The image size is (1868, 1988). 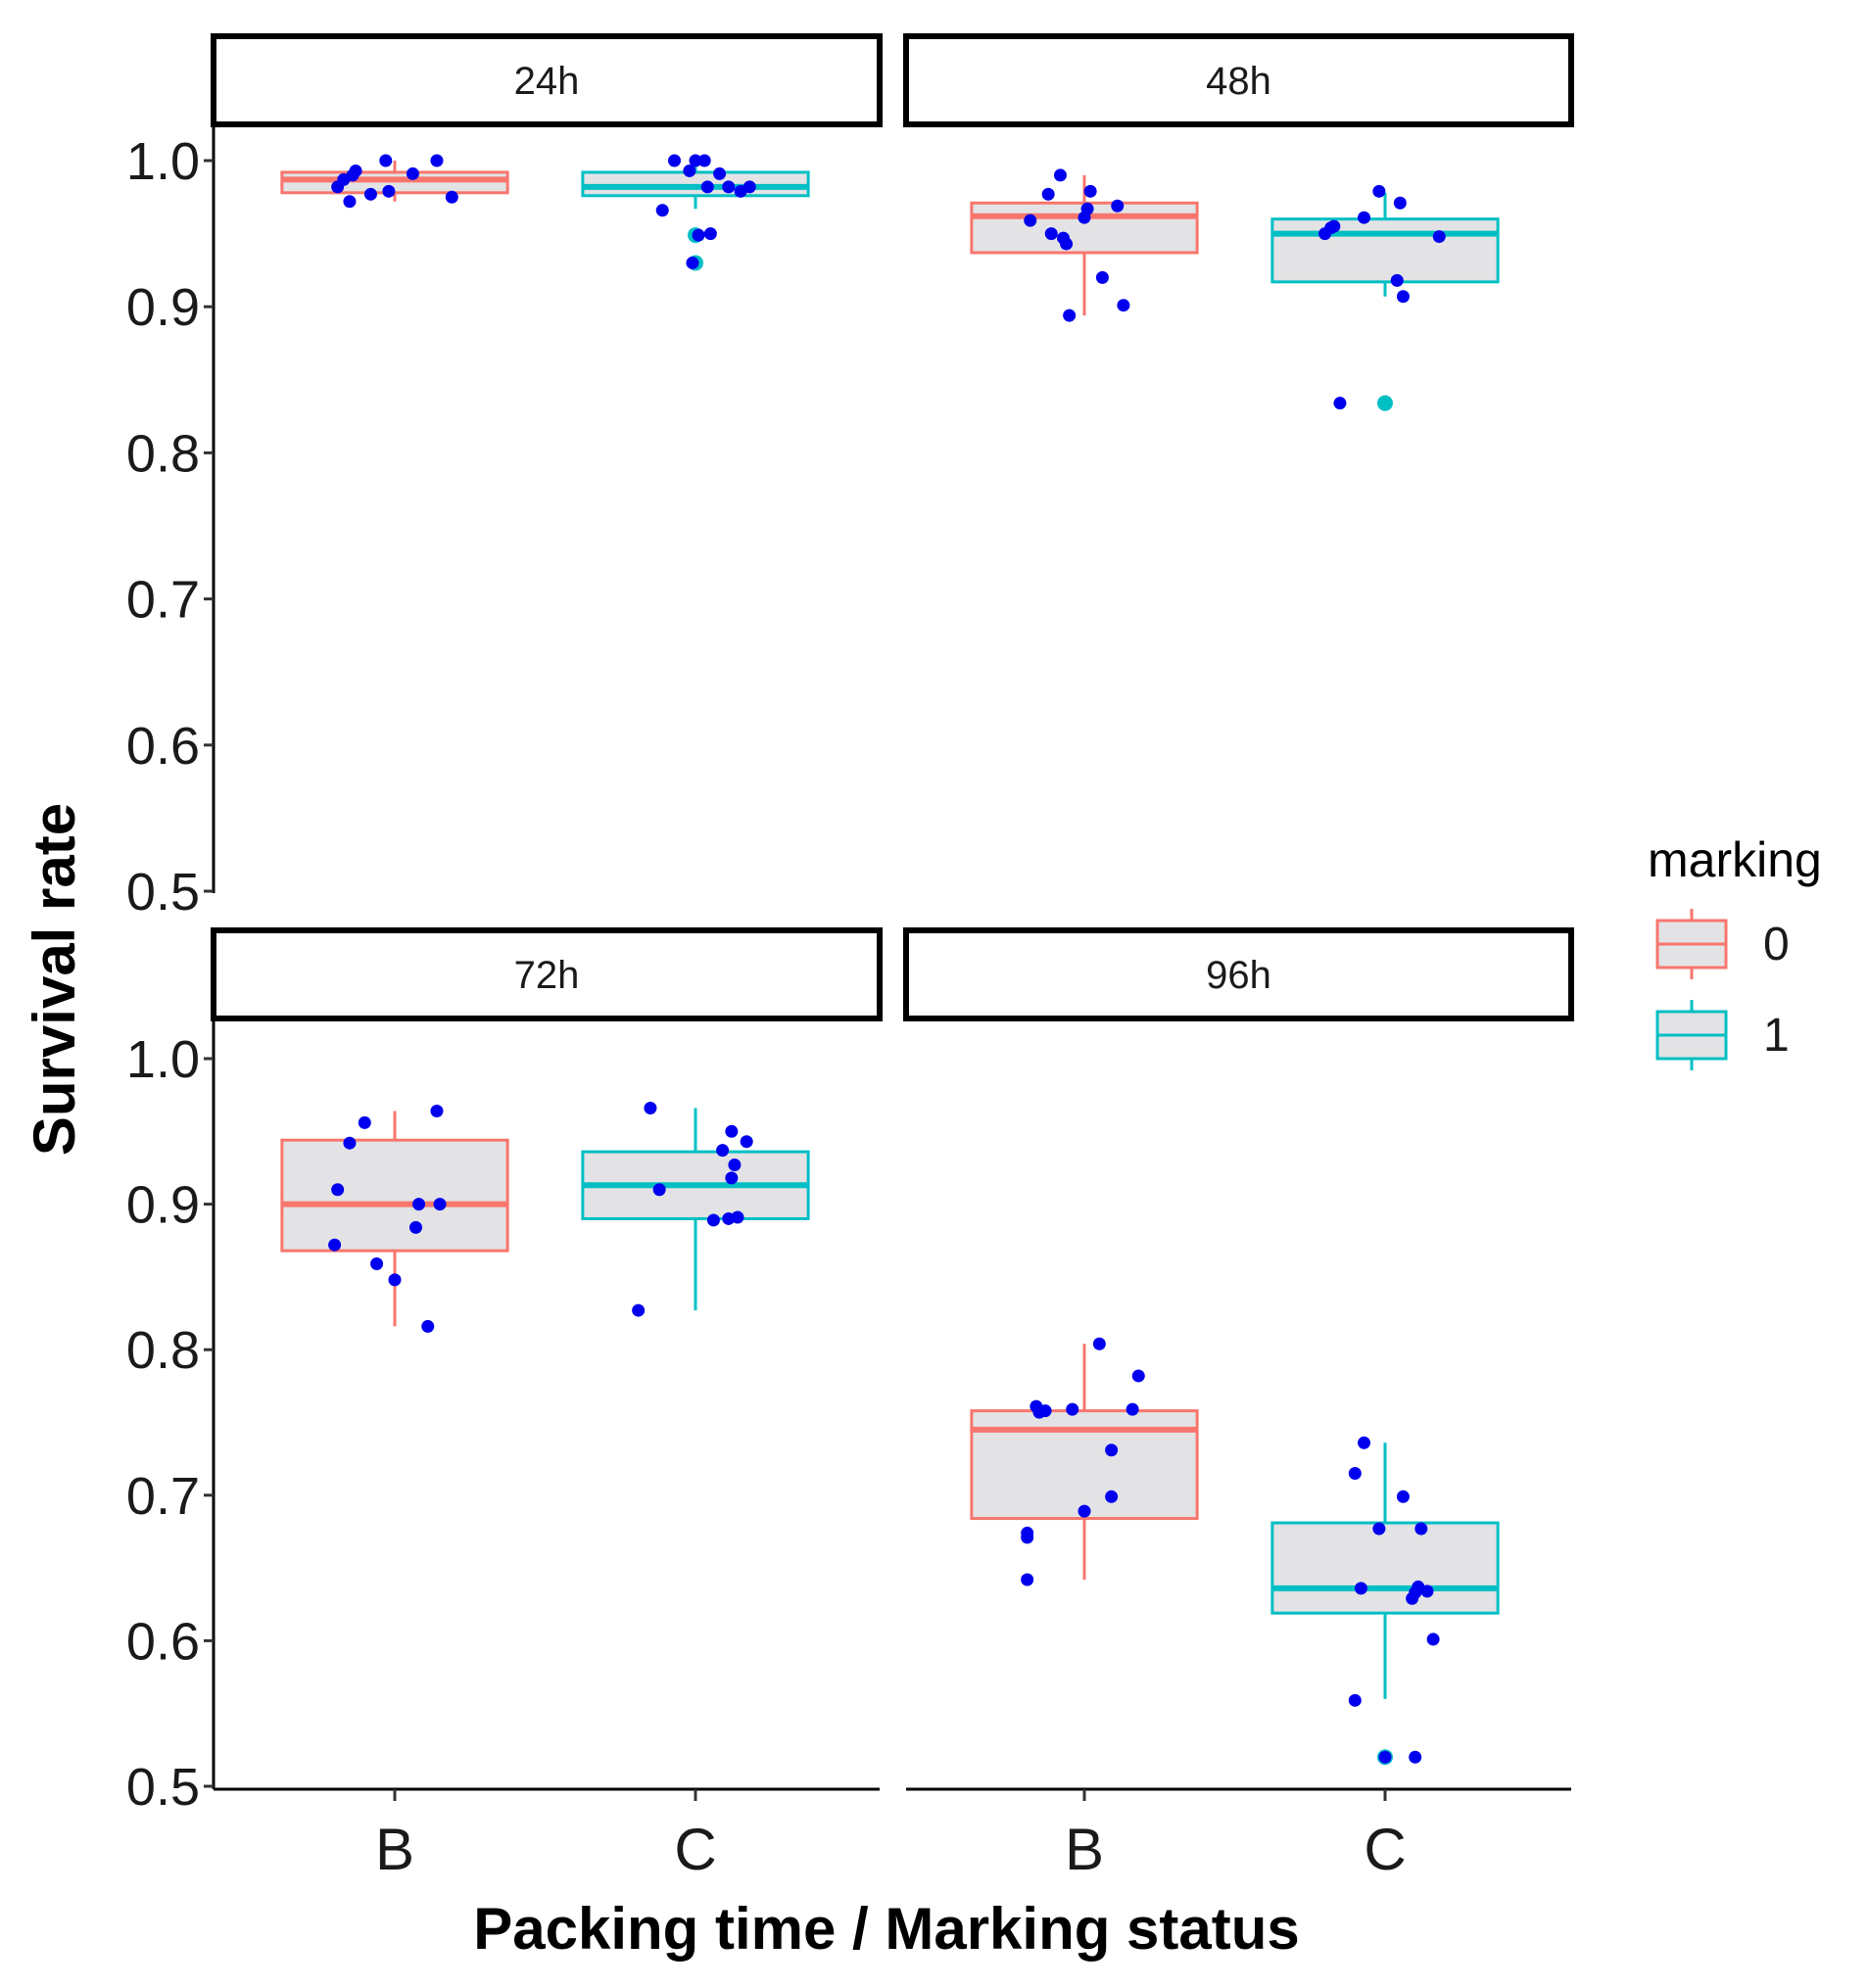 I want to click on strip-label-72h: 72h, so click(x=547, y=975).